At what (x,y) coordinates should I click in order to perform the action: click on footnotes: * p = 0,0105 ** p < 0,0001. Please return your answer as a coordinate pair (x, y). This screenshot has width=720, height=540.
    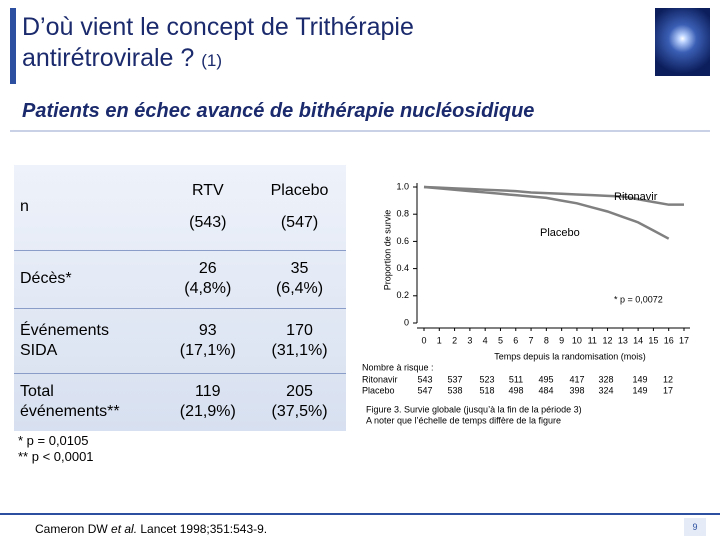
    Looking at the image, I should click on (56, 449).